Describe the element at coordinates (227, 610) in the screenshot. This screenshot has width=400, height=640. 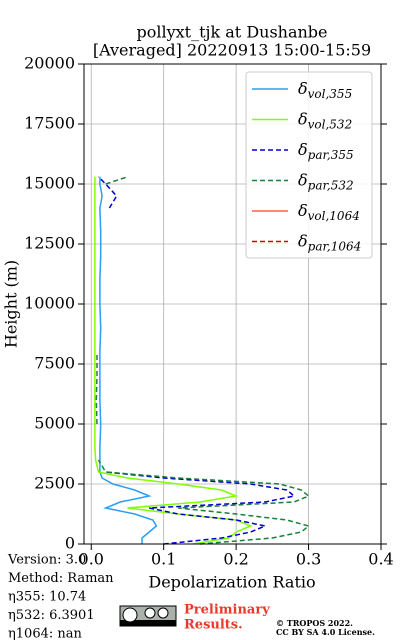
I see `preliminary-text: Preliminary` at that location.